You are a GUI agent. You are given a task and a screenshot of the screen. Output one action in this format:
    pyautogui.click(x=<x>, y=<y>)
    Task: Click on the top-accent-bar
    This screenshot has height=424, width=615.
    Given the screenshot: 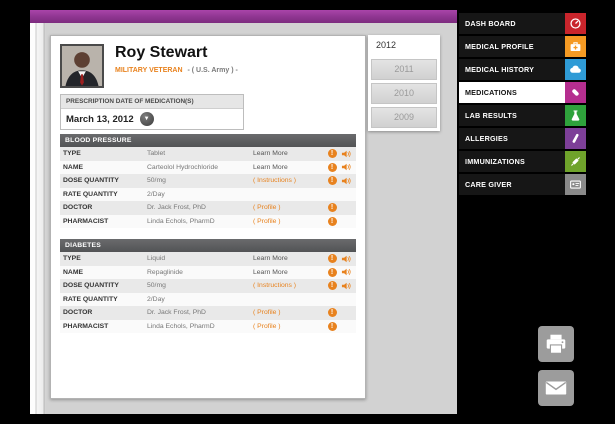 What is the action you would take?
    pyautogui.click(x=243, y=16)
    